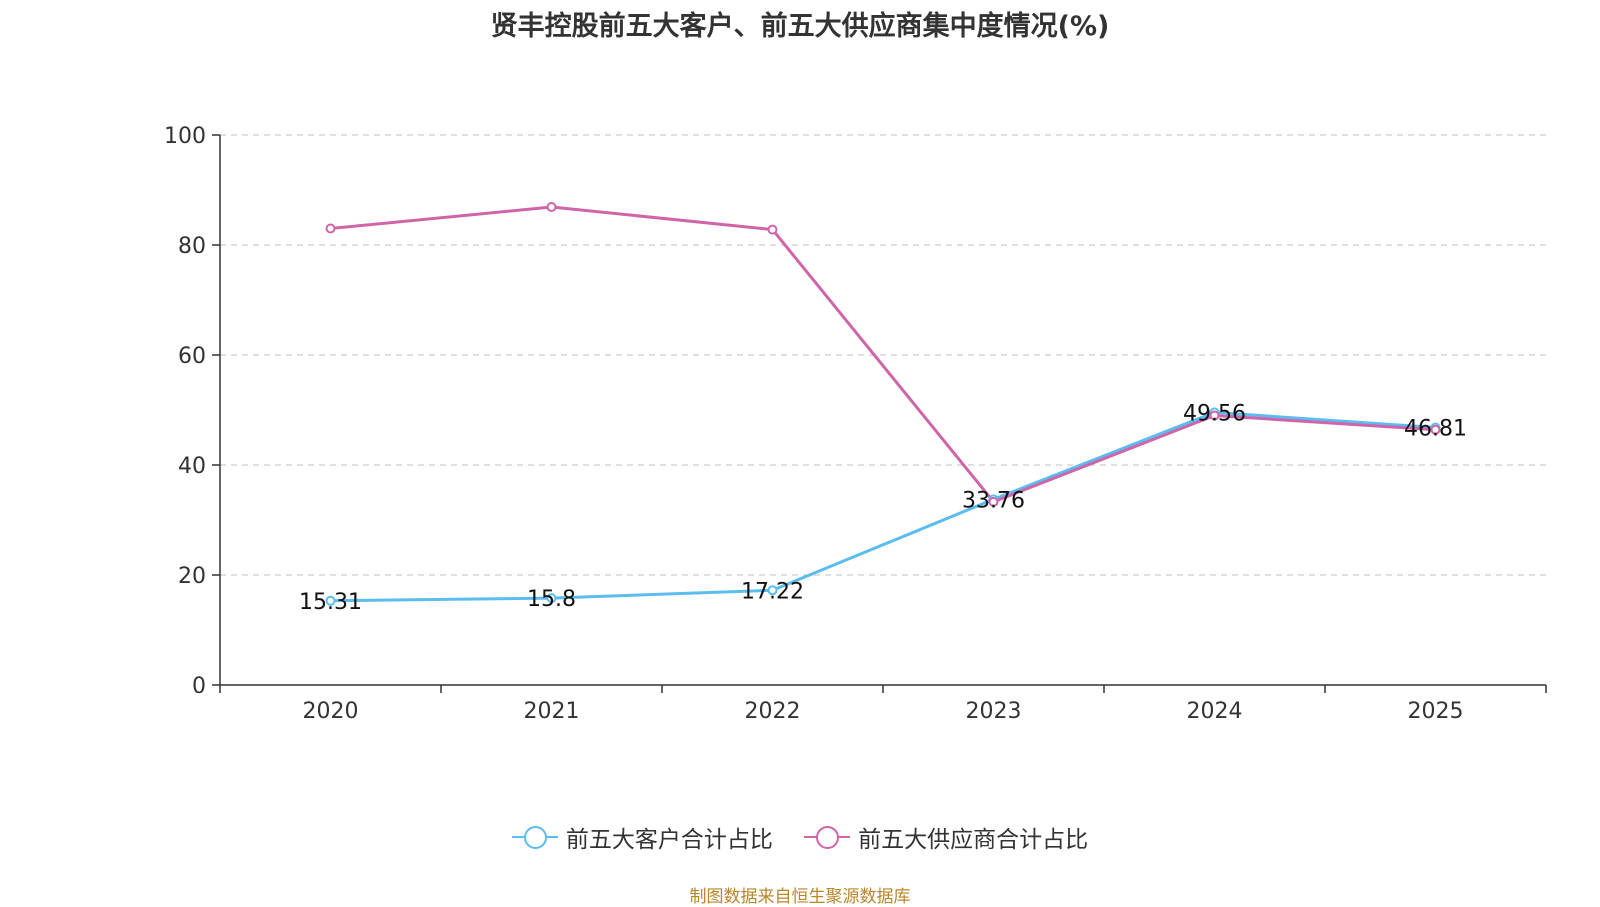 The width and height of the screenshot is (1600, 907). What do you see at coordinates (192, 356) in the screenshot?
I see `y-tick-label: 60` at bounding box center [192, 356].